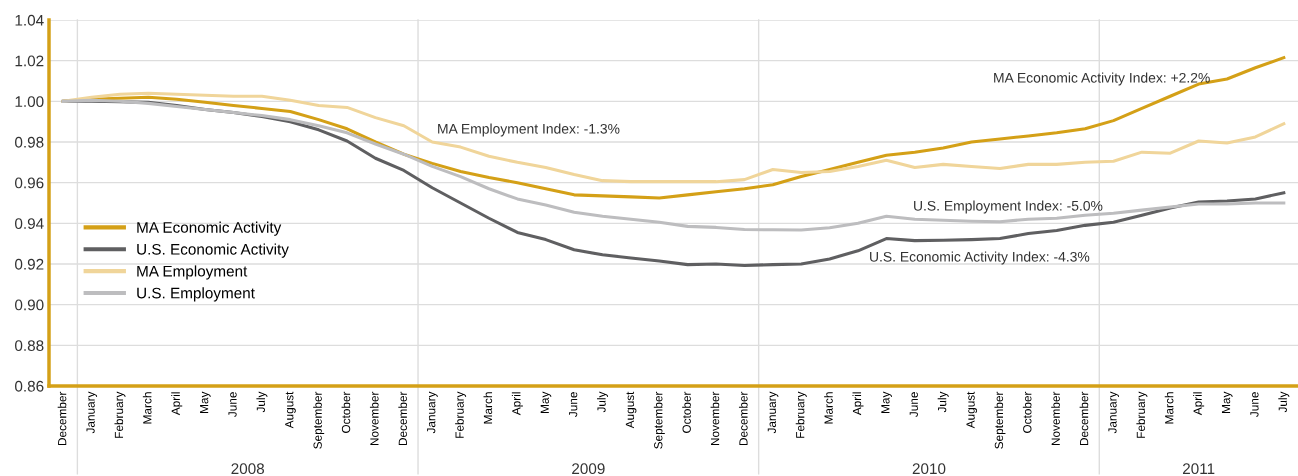  Describe the element at coordinates (248, 469) in the screenshot. I see `text: 2008` at that location.